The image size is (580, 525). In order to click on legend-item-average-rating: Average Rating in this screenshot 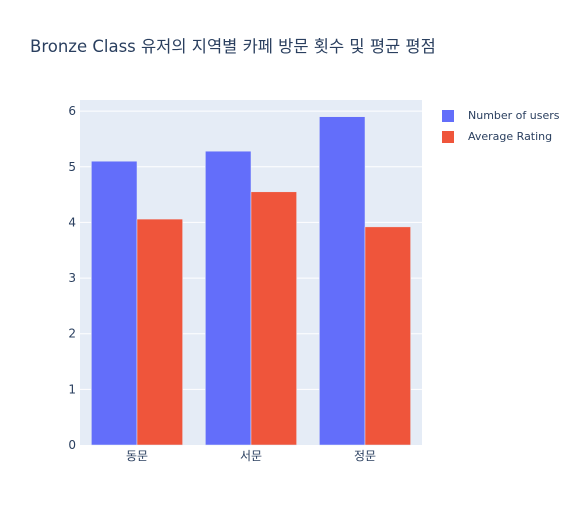, I will do `click(501, 136)`.